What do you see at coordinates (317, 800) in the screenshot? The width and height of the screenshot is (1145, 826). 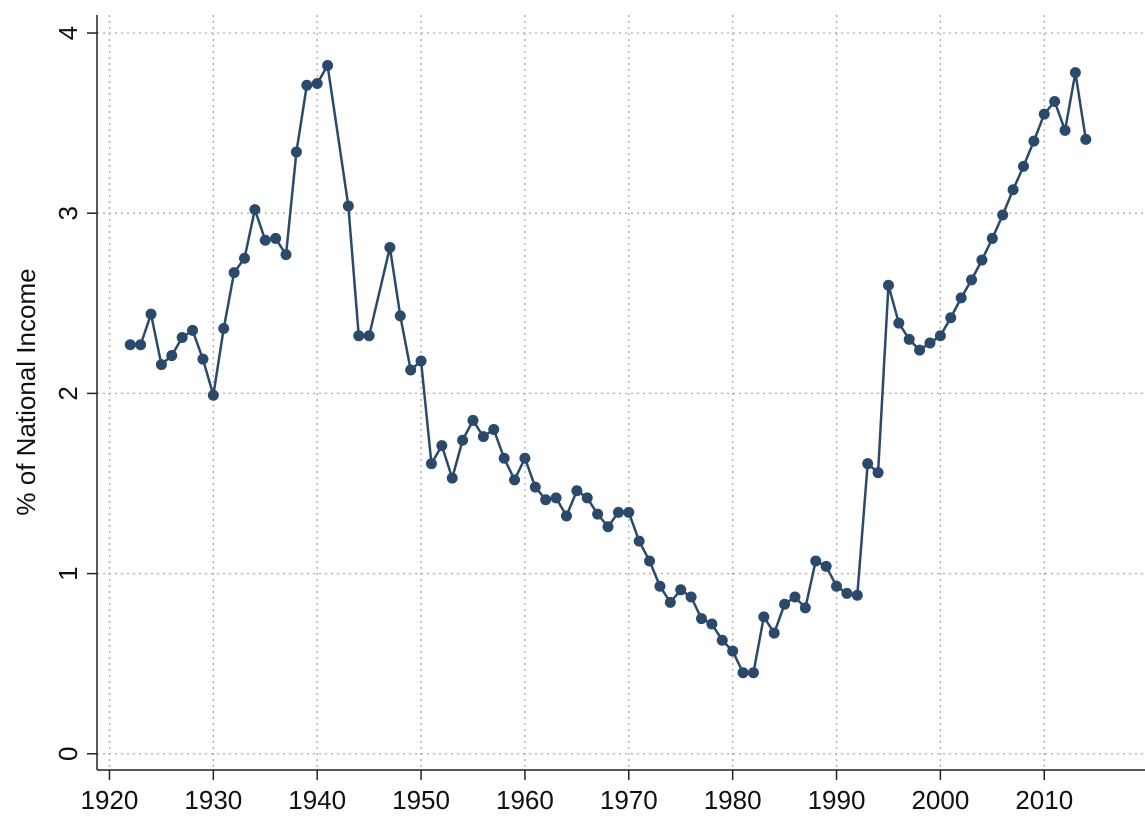 I see `x-tick-label: 1940` at bounding box center [317, 800].